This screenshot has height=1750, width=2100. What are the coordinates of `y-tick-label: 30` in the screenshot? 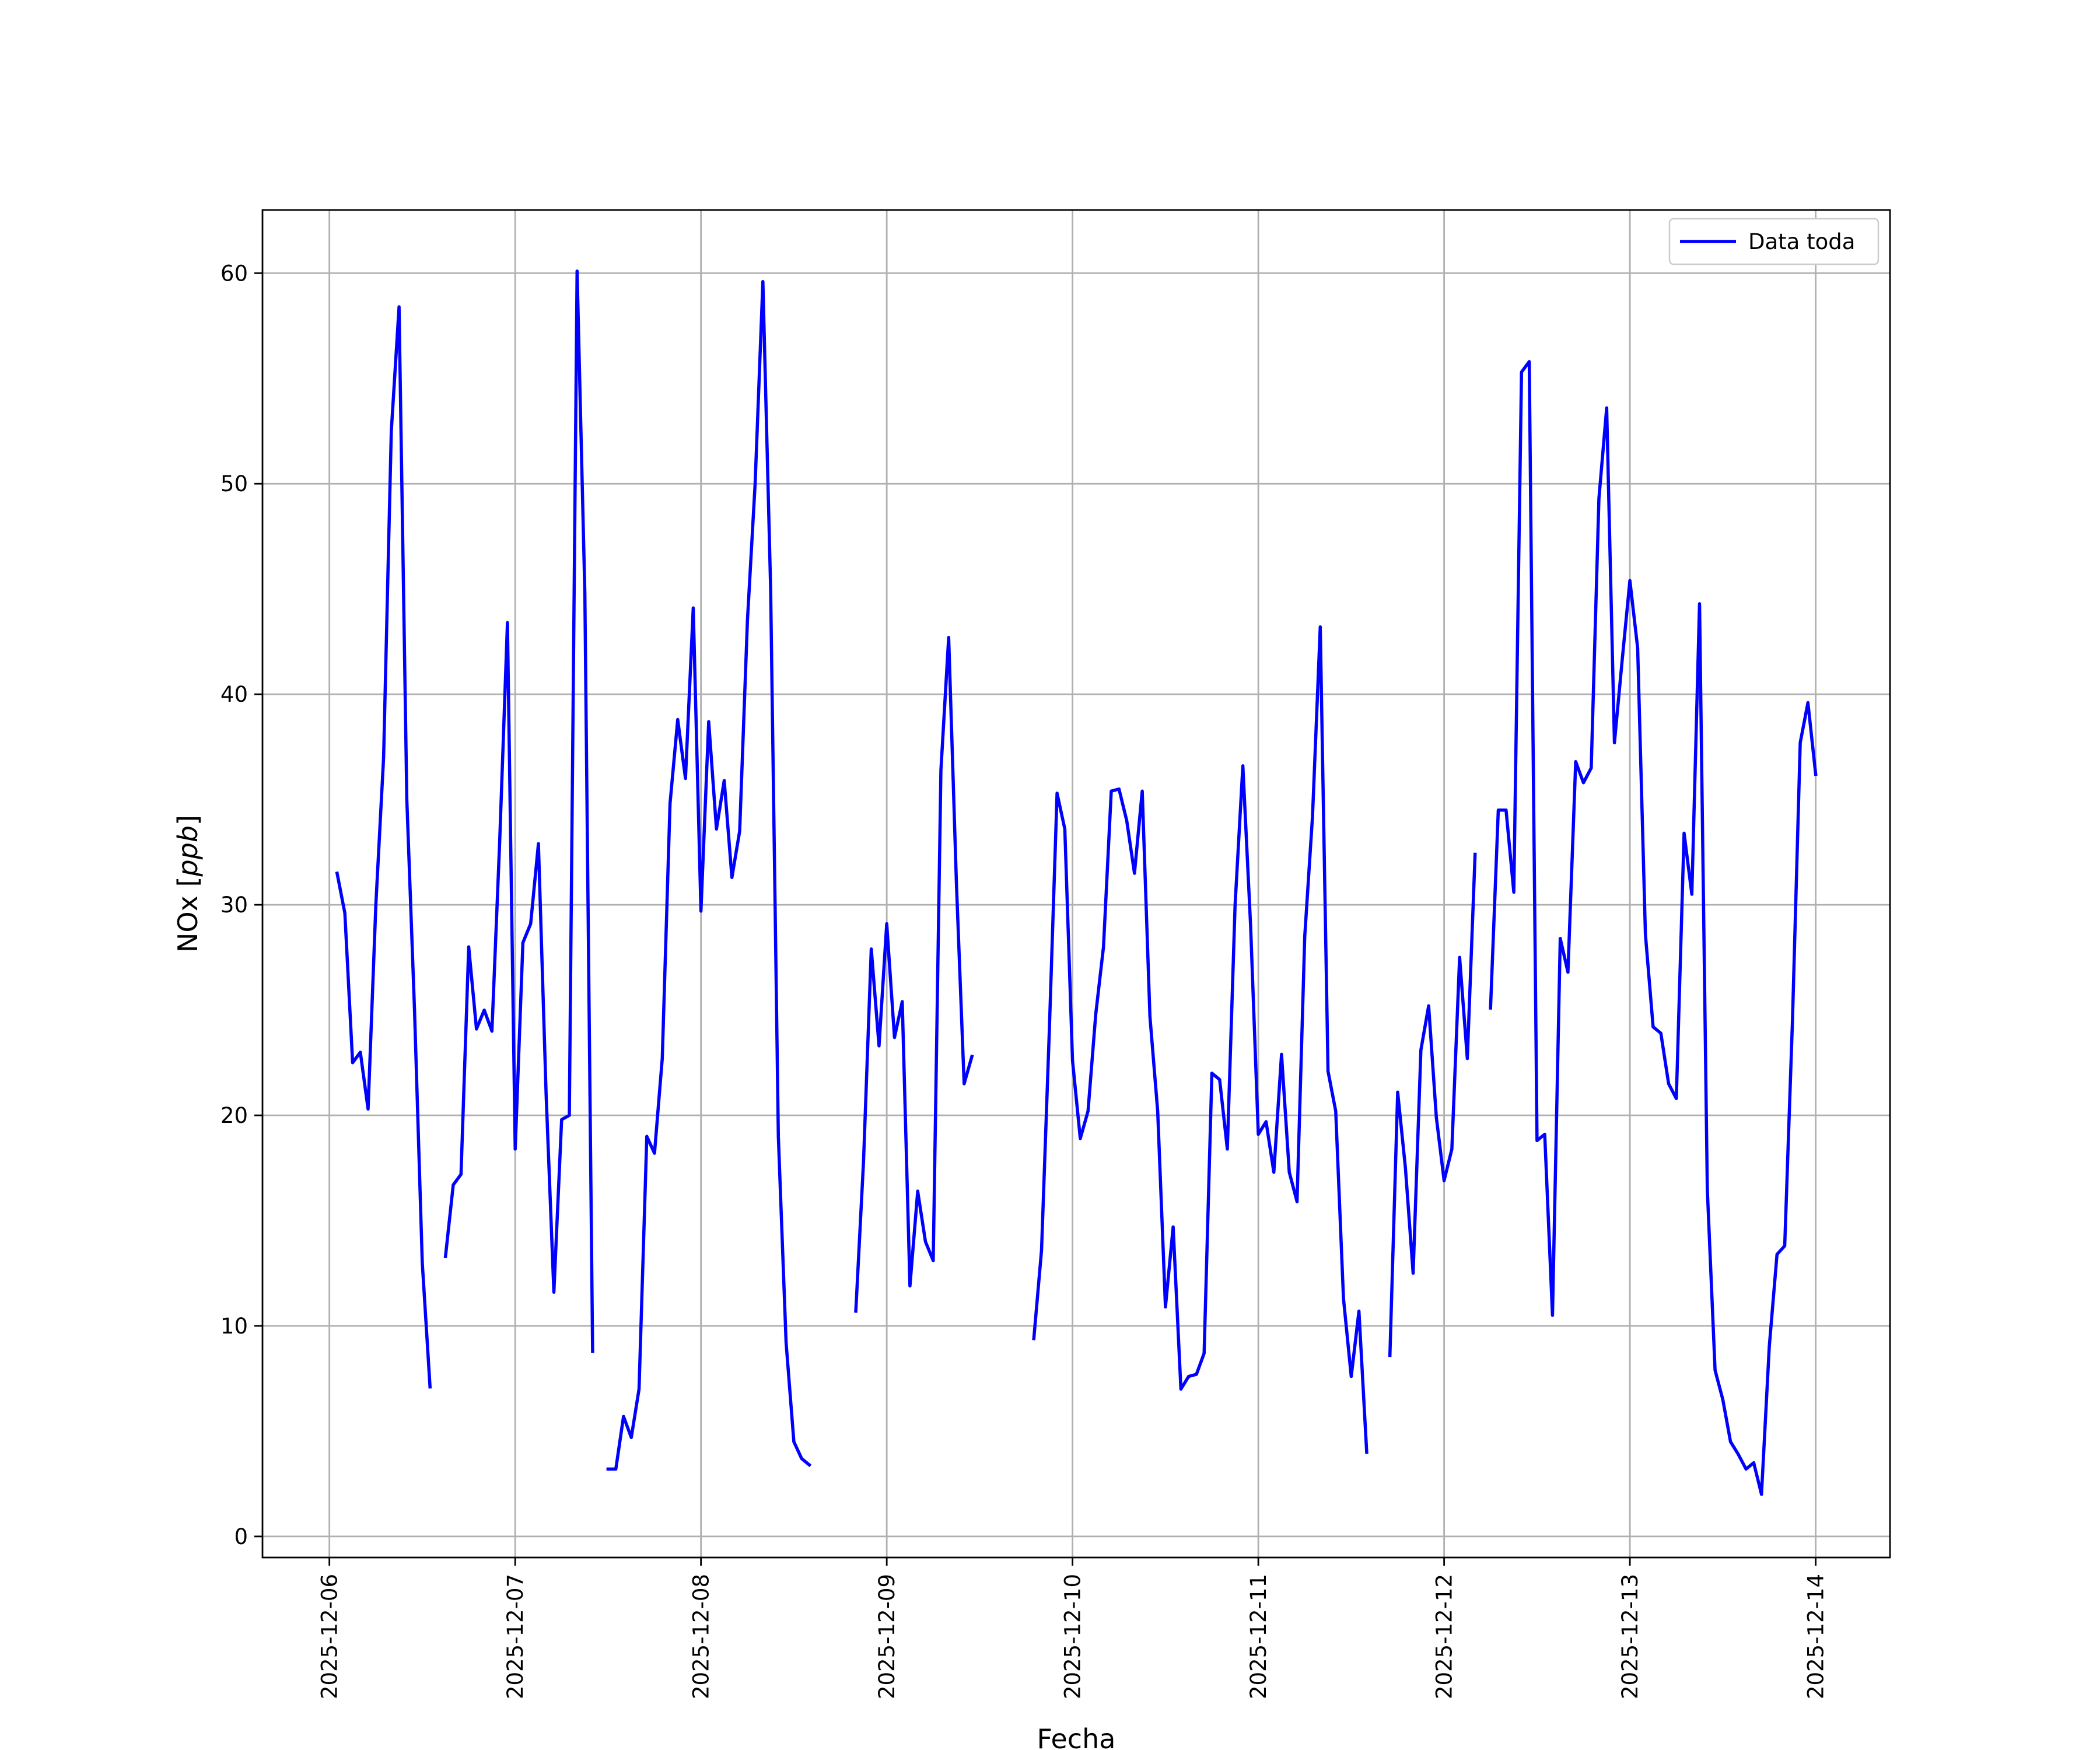 It's located at (234, 905).